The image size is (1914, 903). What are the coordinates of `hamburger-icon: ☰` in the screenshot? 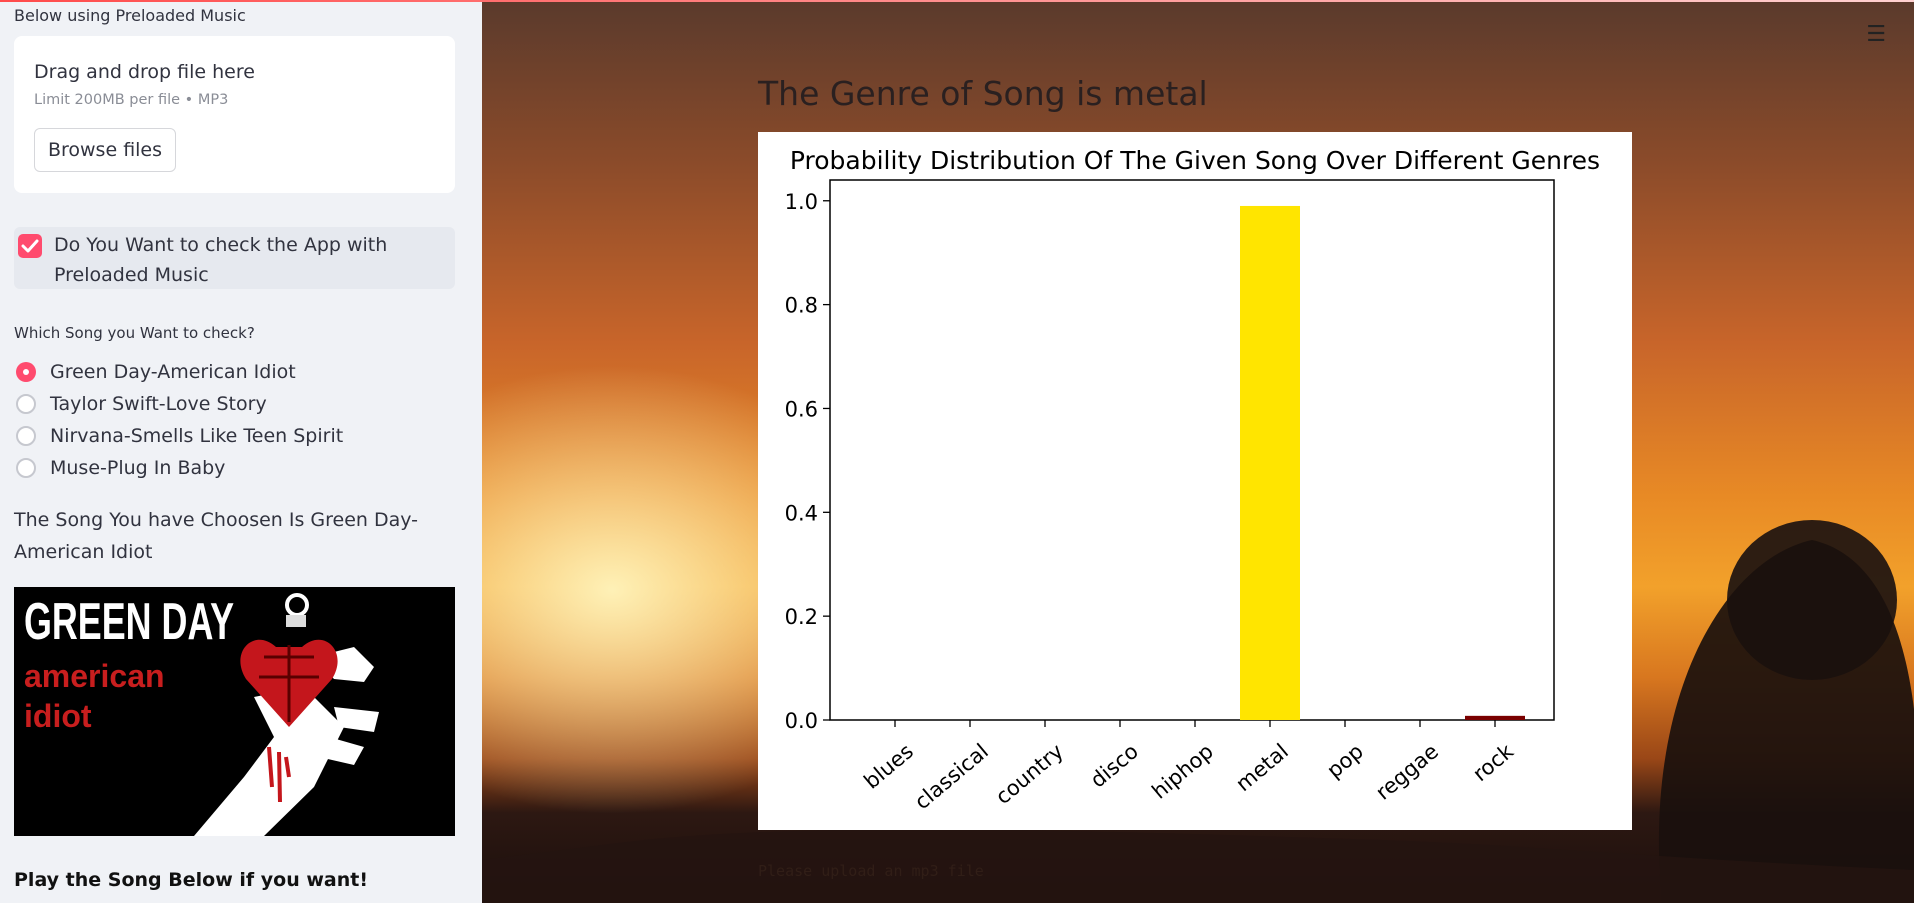 It's located at (1876, 34).